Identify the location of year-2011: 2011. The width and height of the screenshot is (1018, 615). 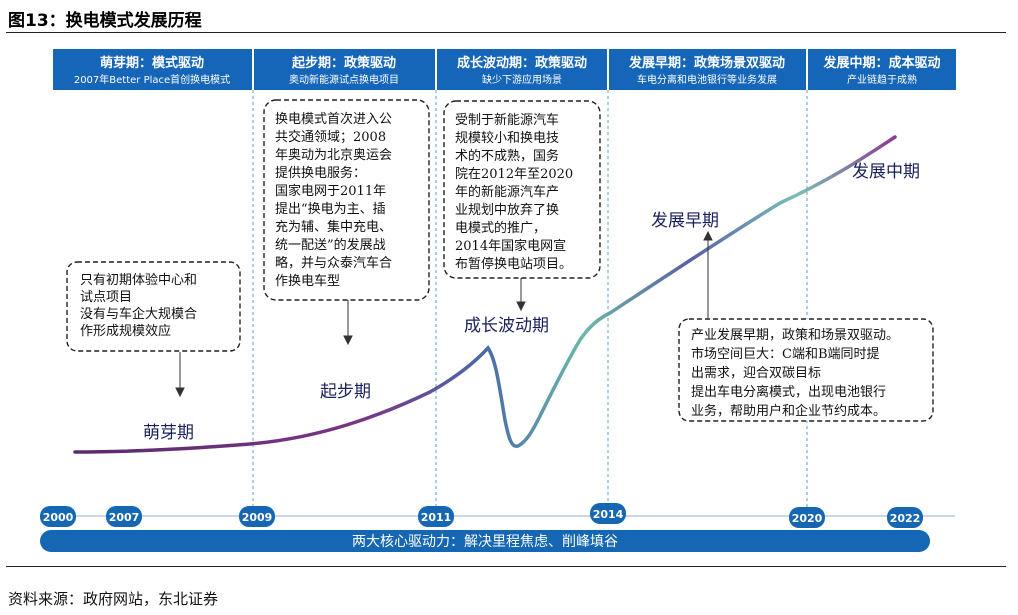
(436, 517).